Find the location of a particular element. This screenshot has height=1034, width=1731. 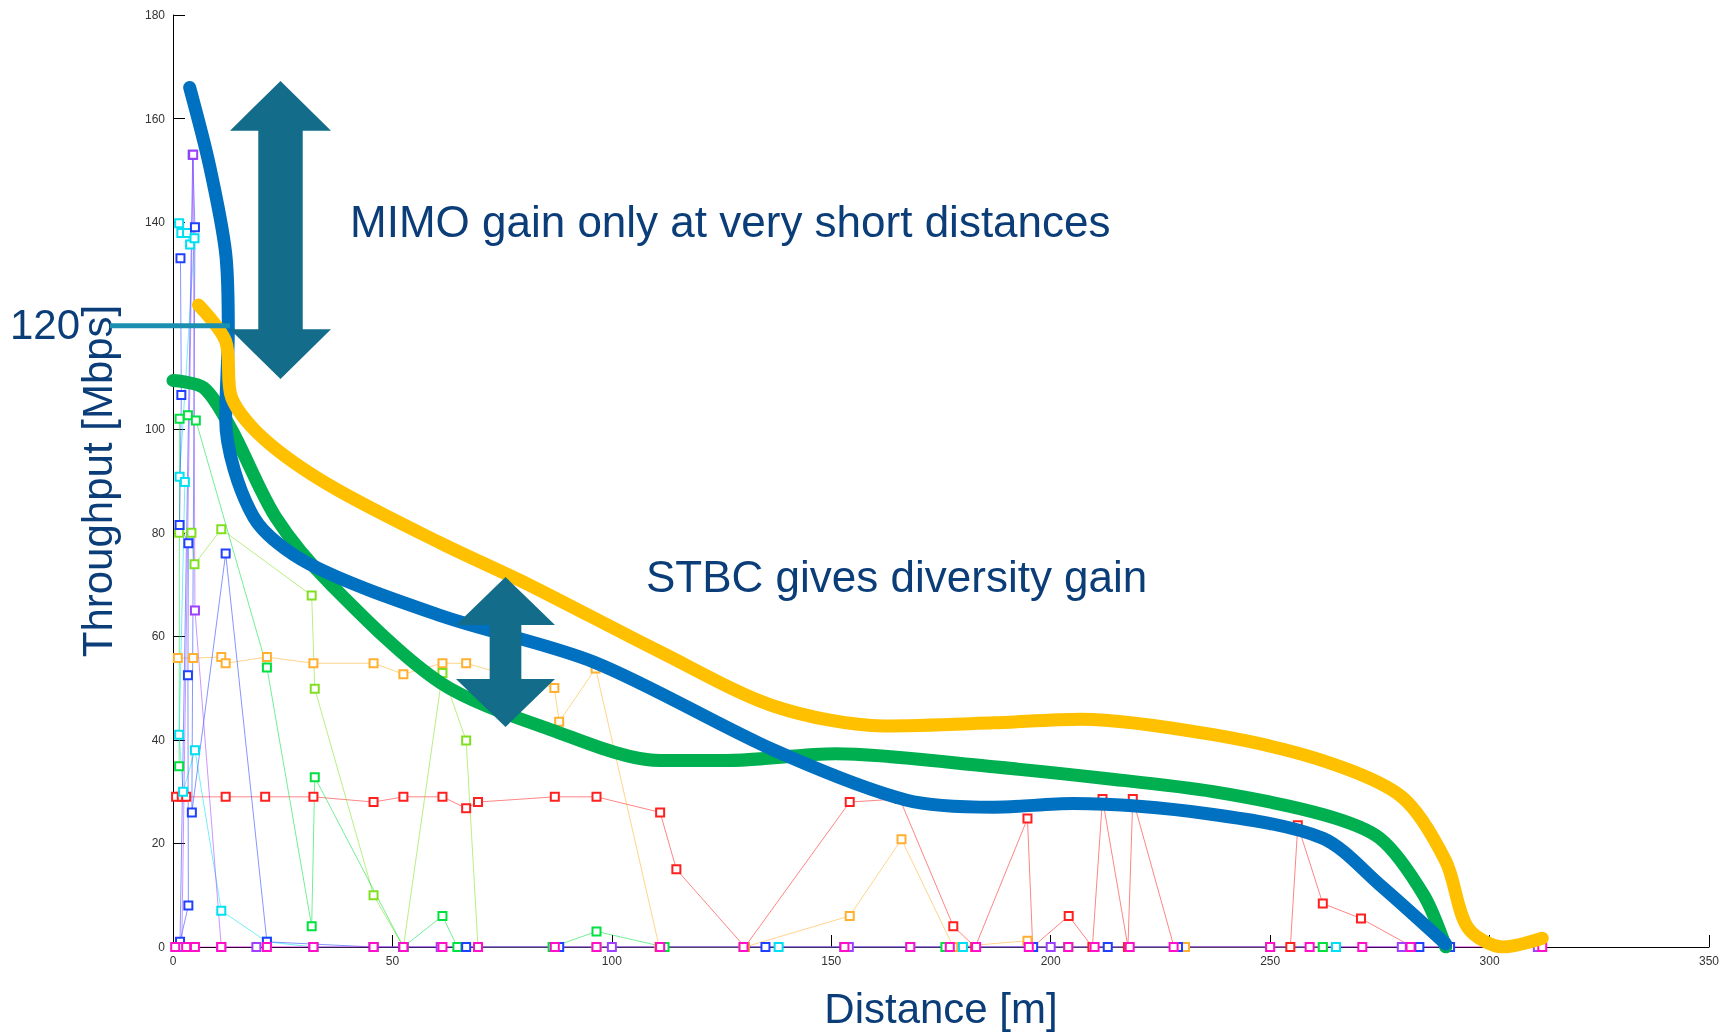

annotation: STBC gives diversity gain is located at coordinates (897, 576).